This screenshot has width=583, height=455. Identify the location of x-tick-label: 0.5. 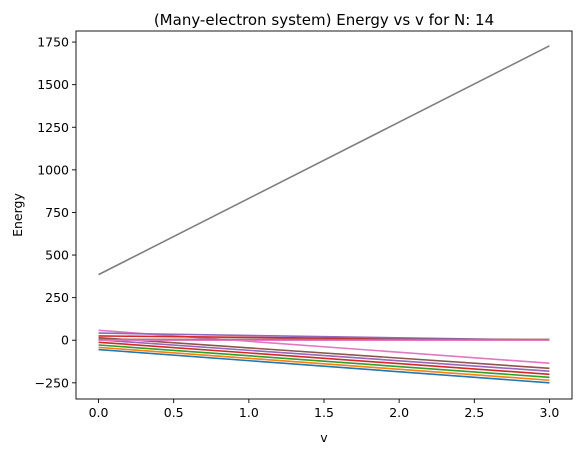
(174, 412).